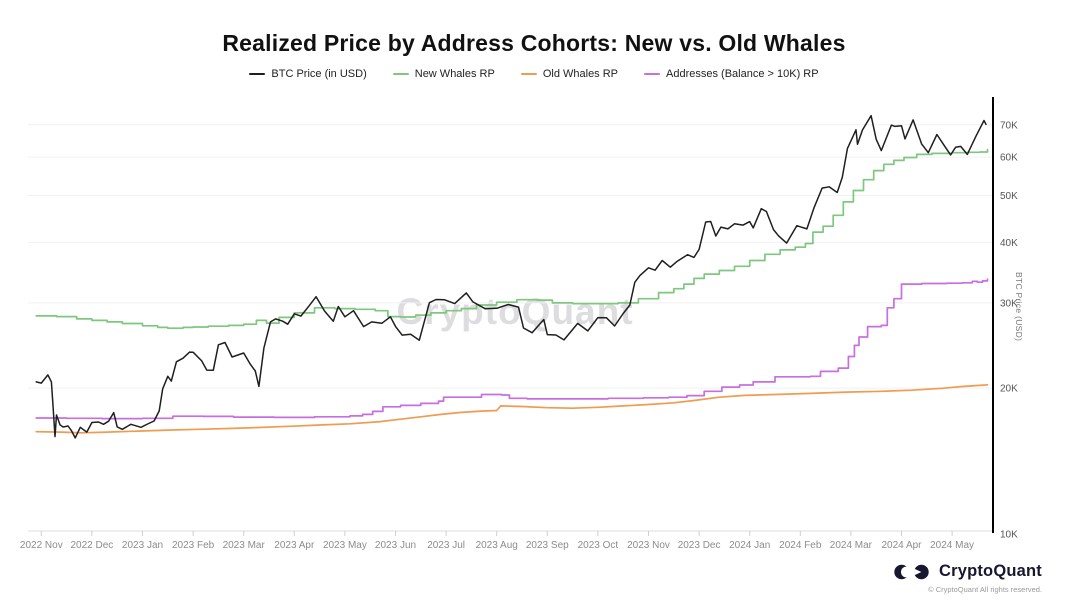  Describe the element at coordinates (41, 545) in the screenshot. I see `x-tick-label: 2022 Nov` at that location.